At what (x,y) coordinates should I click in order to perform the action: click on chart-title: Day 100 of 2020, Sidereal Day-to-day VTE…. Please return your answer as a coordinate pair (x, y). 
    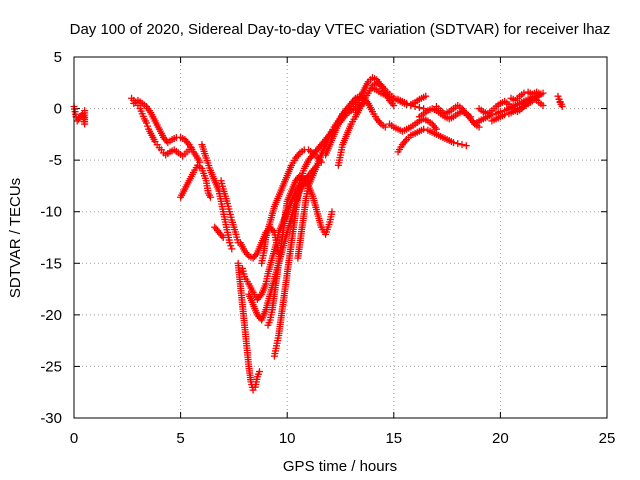
    Looking at the image, I should click on (340, 29).